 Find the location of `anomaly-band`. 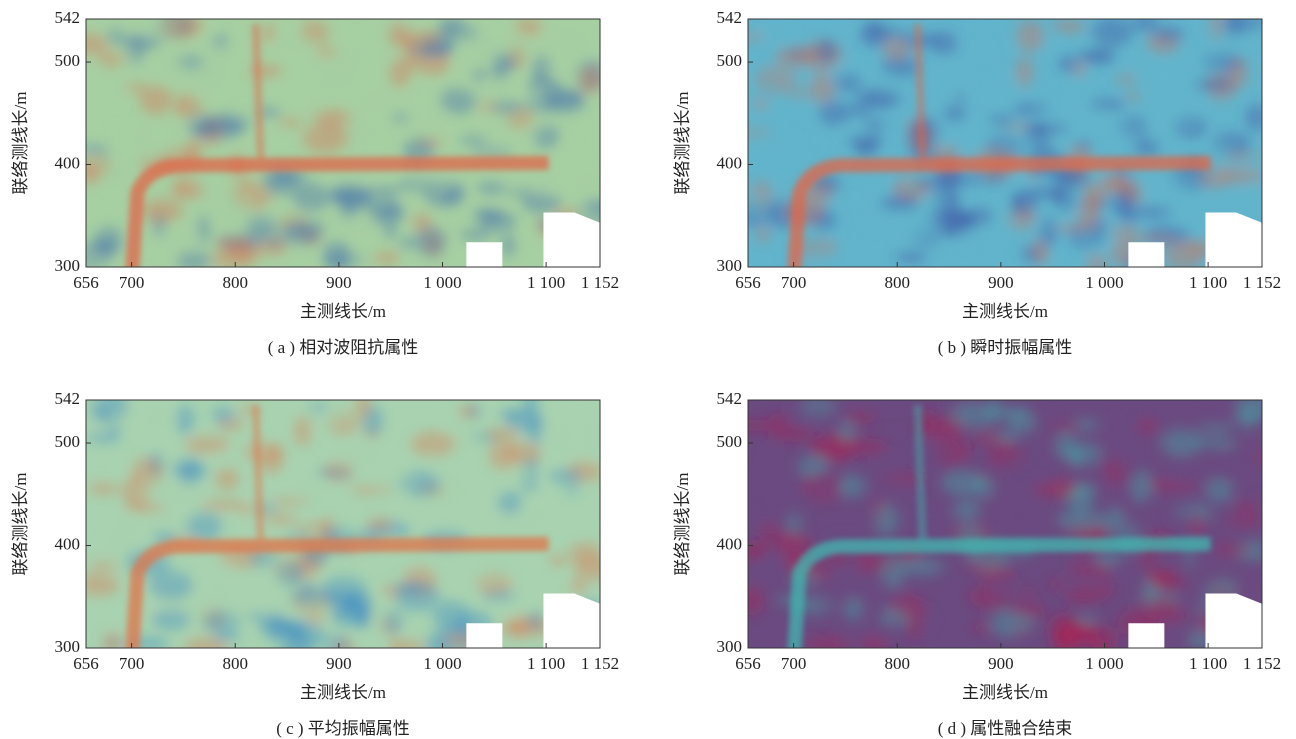

anomaly-band is located at coordinates (999, 145).